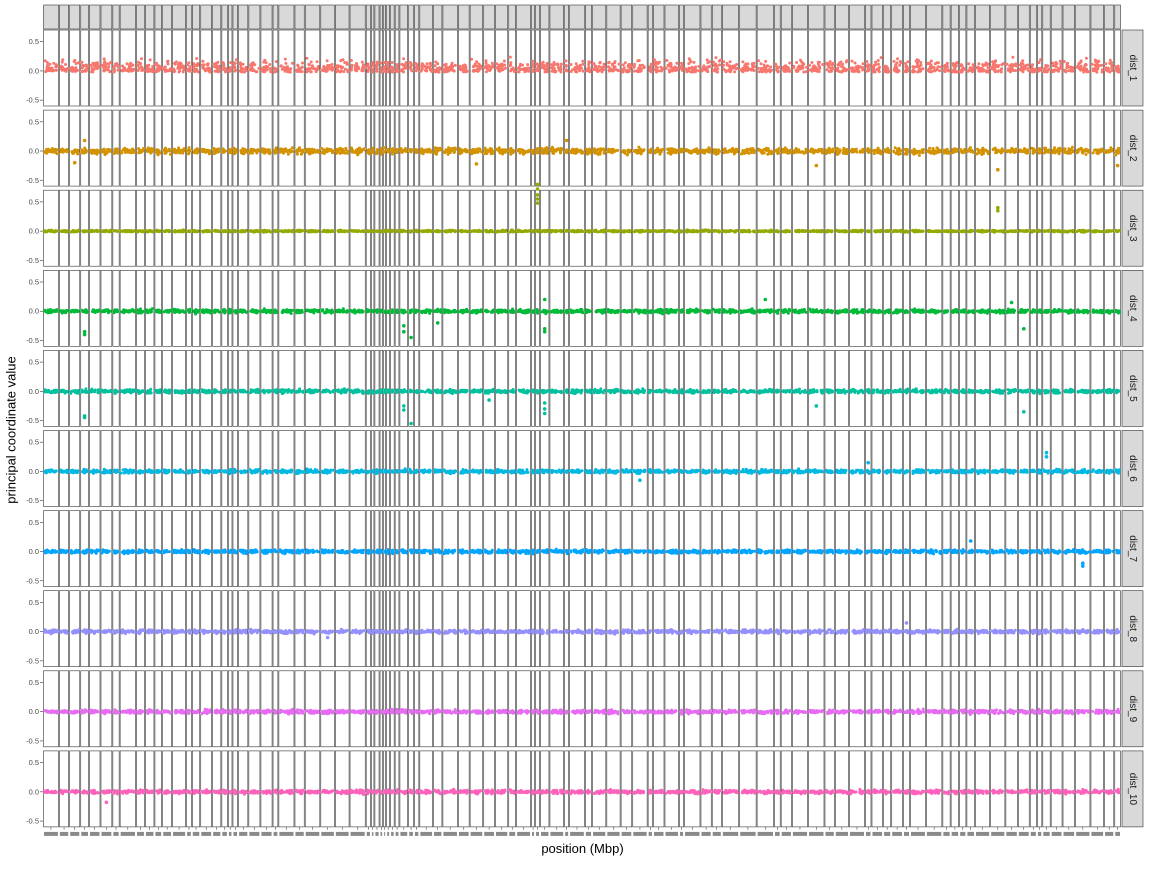 The height and width of the screenshot is (869, 1152). I want to click on y-tick-label: 0.5, so click(34, 41).